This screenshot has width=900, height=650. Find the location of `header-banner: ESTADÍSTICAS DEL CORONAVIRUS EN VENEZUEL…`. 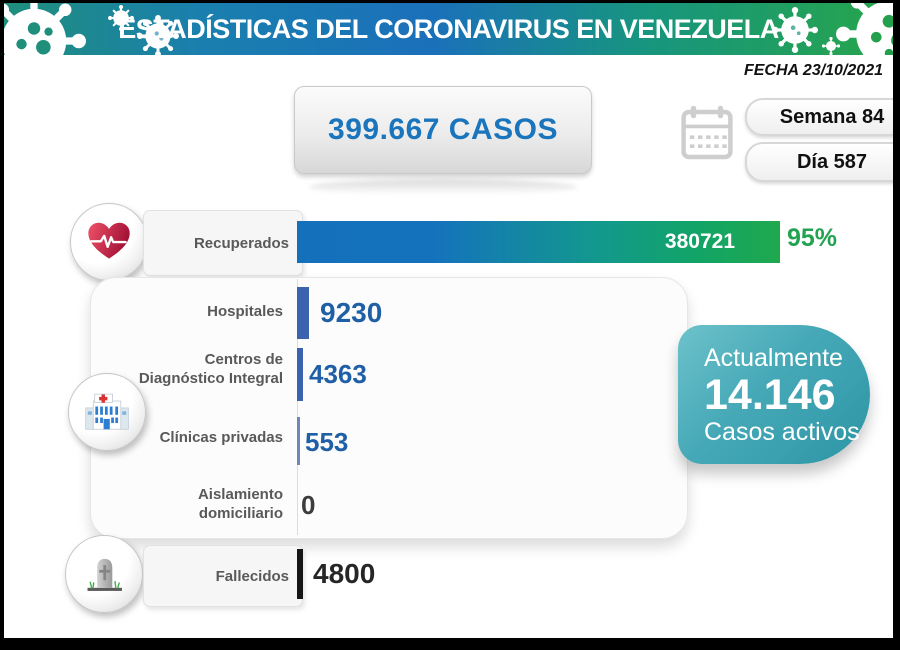

header-banner: ESTADÍSTICAS DEL CORONAVIRUS EN VENEZUEL… is located at coordinates (448, 29).